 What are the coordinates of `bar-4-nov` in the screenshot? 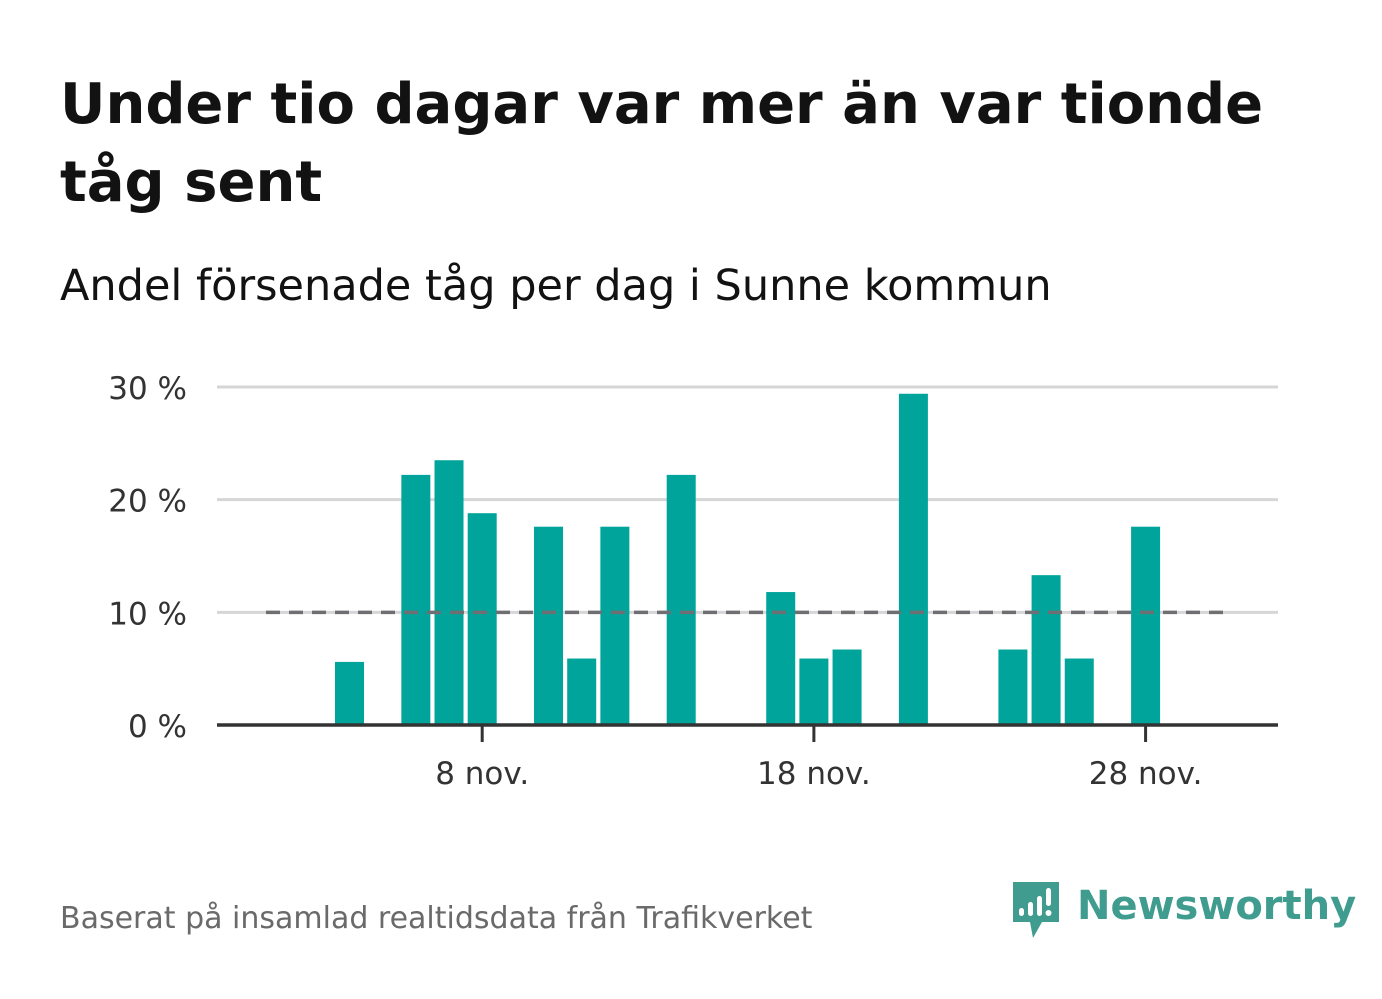 It's located at (350, 693).